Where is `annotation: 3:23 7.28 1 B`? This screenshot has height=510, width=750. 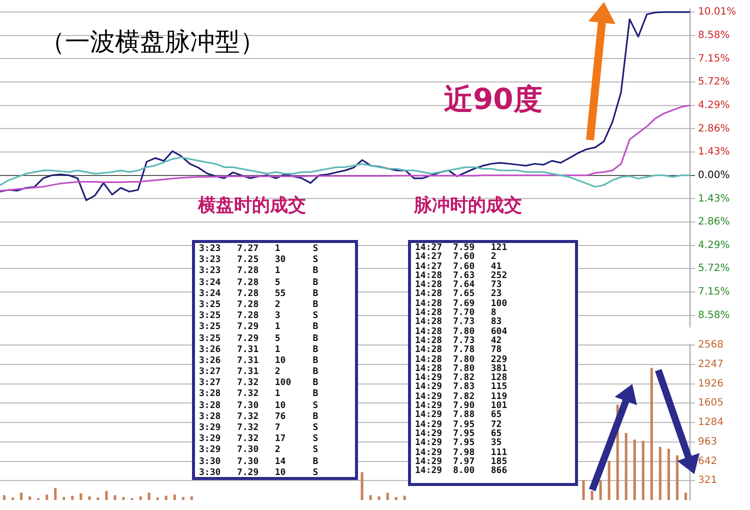
annotation: 3:23 7.28 1 B is located at coordinates (259, 272).